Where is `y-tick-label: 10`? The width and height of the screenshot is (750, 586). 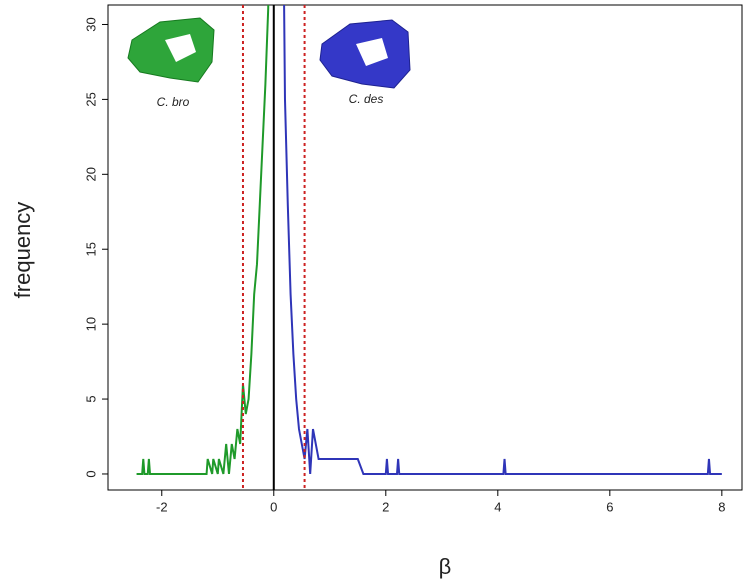
y-tick-label: 10 is located at coordinates (90, 324).